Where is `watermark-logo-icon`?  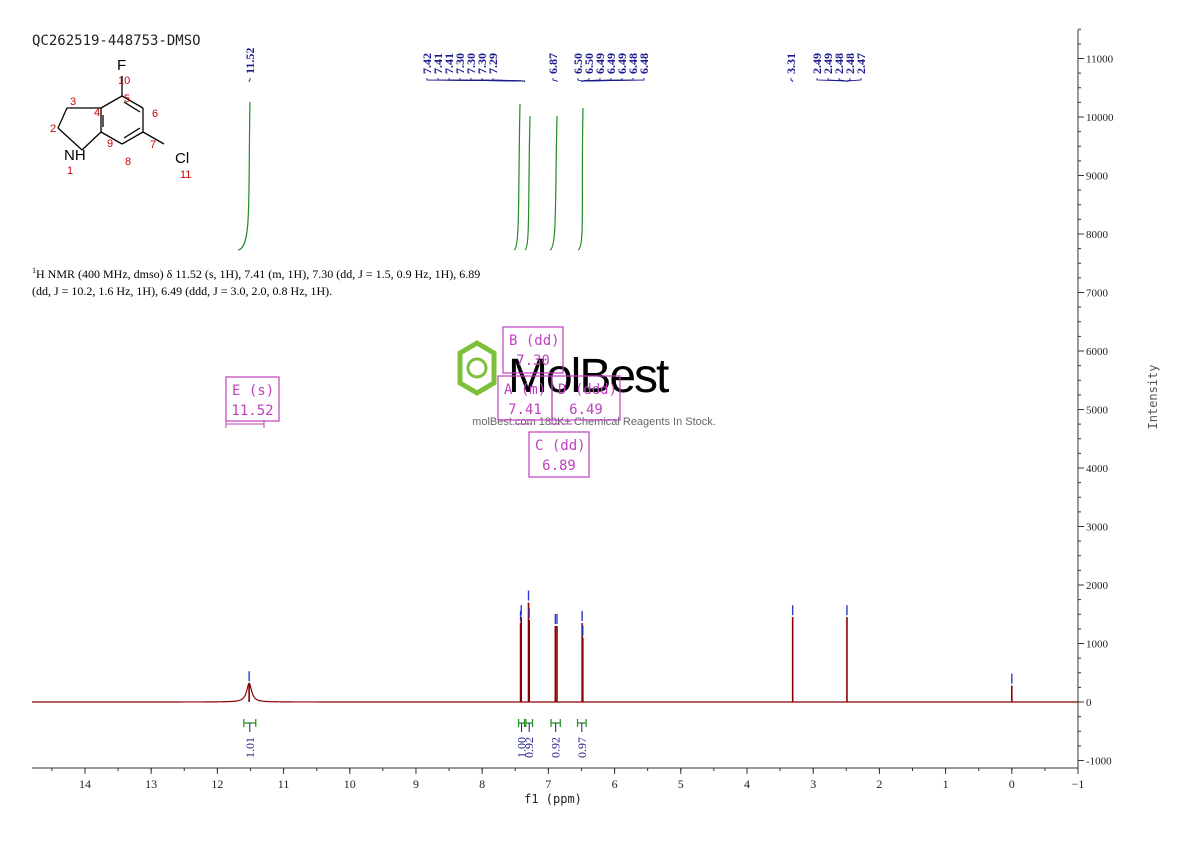
watermark-logo-icon is located at coordinates (477, 368).